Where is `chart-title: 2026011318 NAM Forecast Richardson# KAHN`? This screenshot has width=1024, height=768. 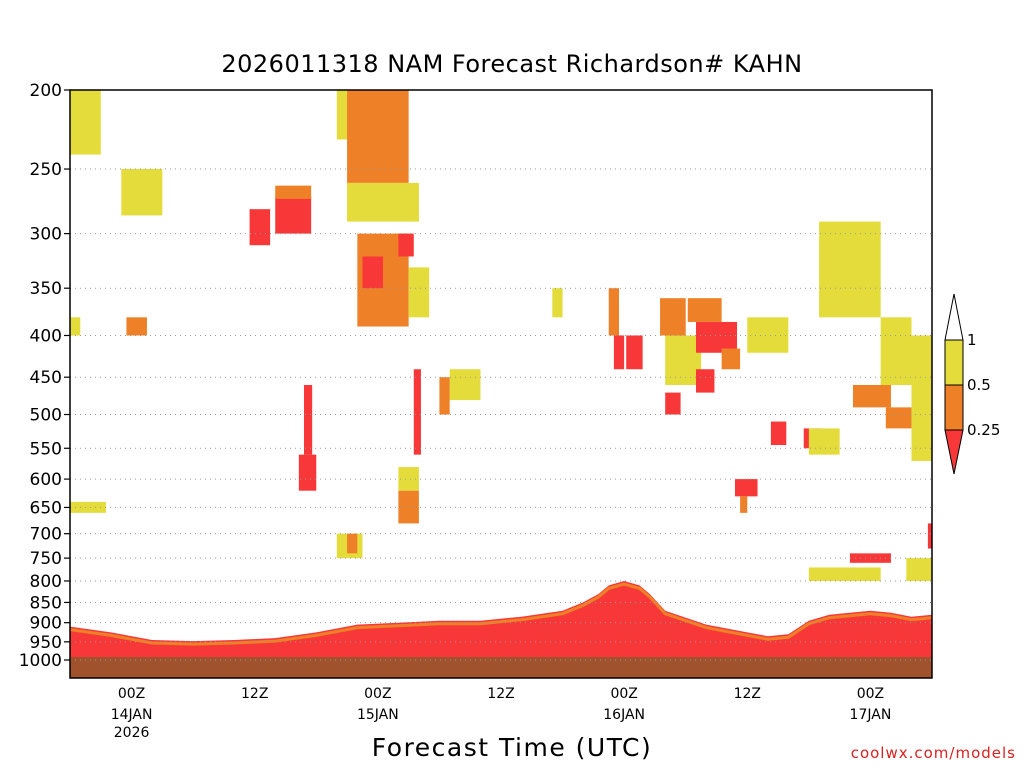
chart-title: 2026011318 NAM Forecast Richardson# KAHN is located at coordinates (512, 64).